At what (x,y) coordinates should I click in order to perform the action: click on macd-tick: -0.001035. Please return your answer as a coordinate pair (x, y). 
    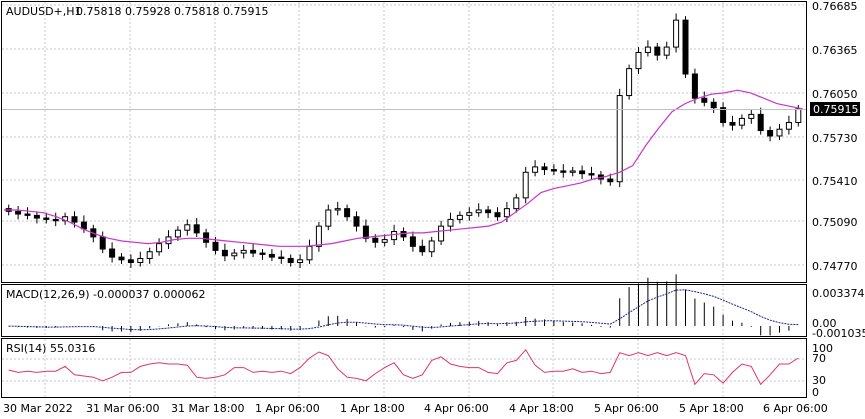
    Looking at the image, I should click on (838, 333).